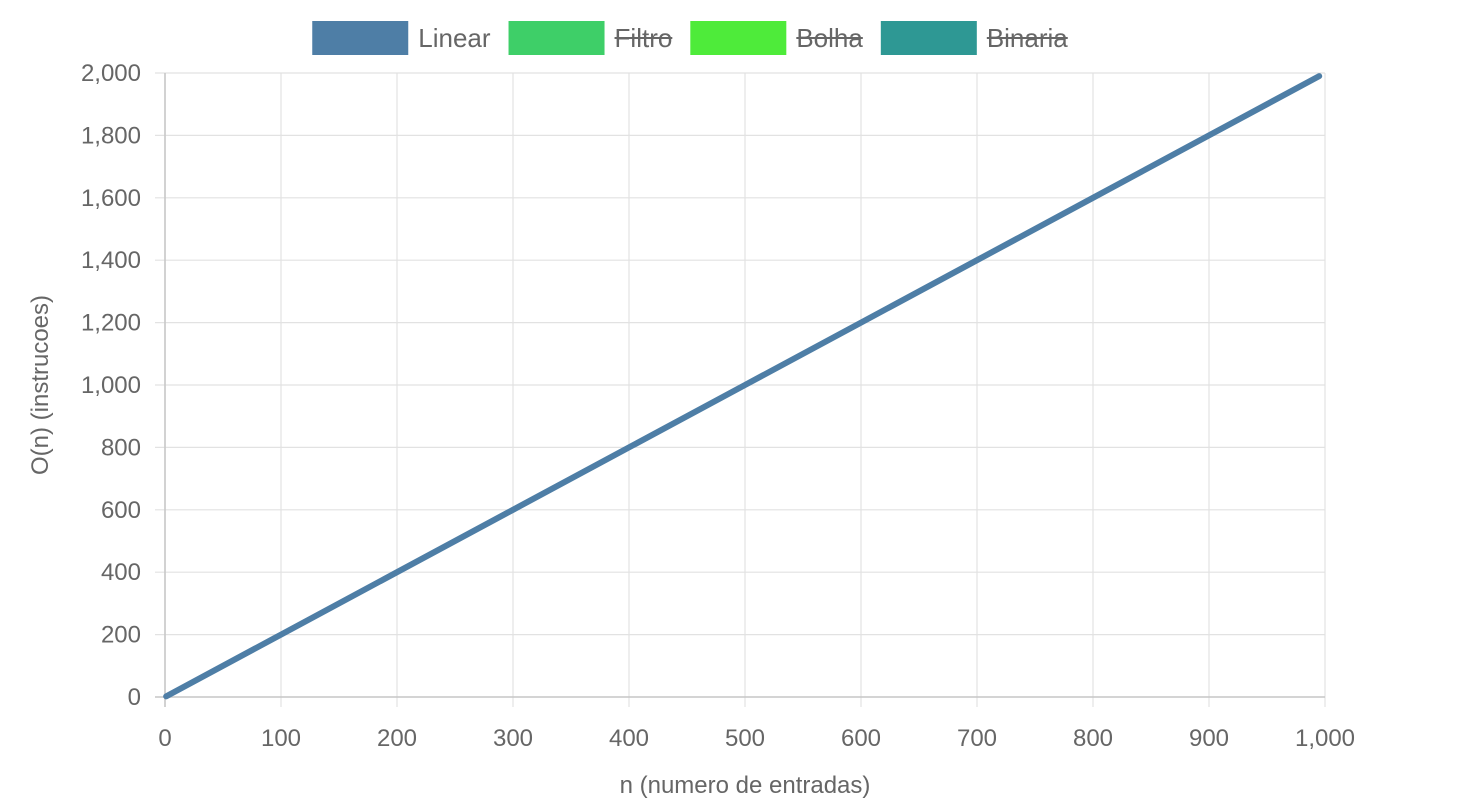  Describe the element at coordinates (454, 38) in the screenshot. I see `legend-label: Linear` at that location.